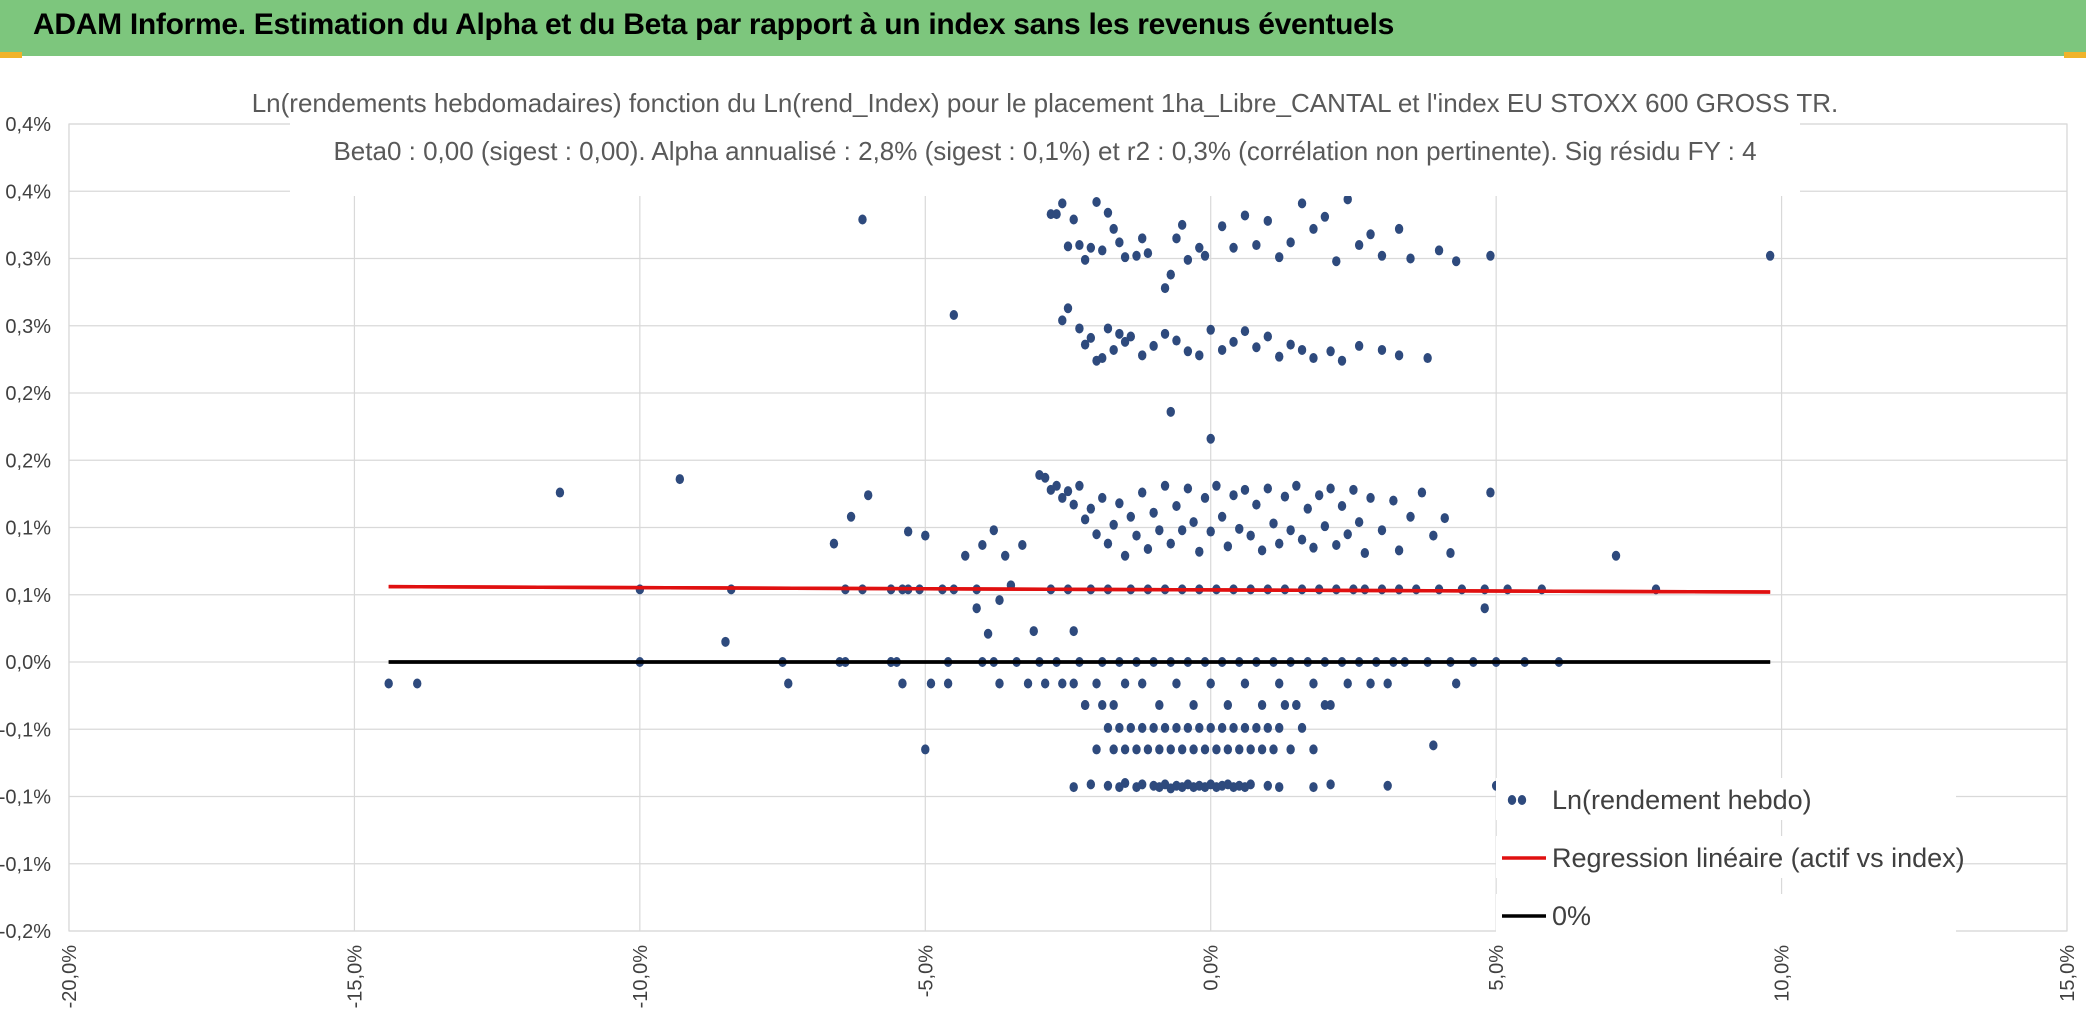 Image resolution: width=2086 pixels, height=1035 pixels. What do you see at coordinates (2075, 55) in the screenshot?
I see `corner-accent-right` at bounding box center [2075, 55].